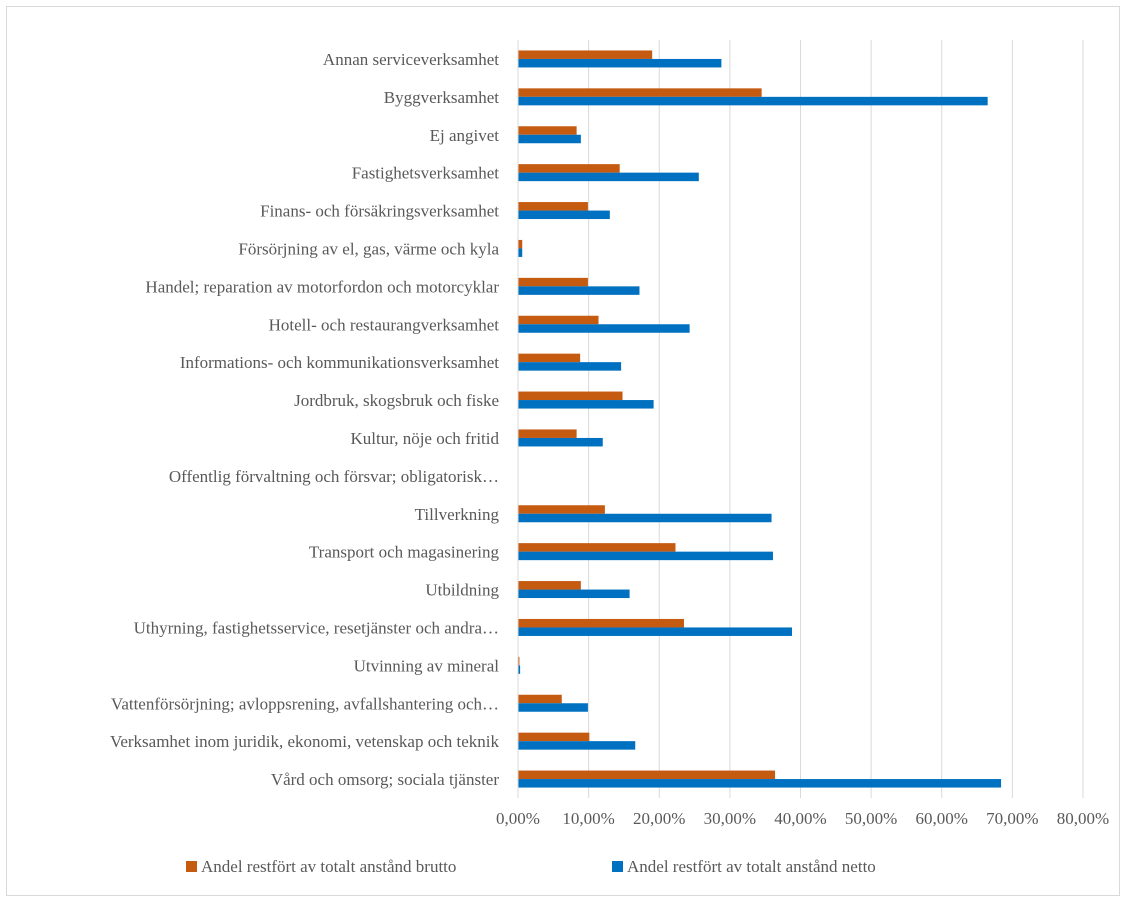 Image resolution: width=1127 pixels, height=902 pixels. I want to click on category-label: Utbildning, so click(462, 590).